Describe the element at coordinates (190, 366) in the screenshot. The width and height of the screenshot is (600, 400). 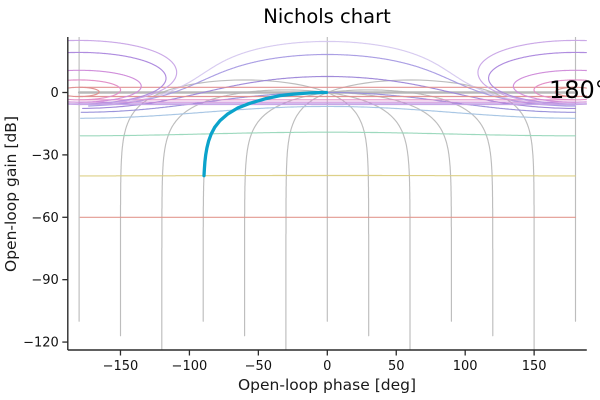
I see `x-tick-label: −100` at that location.